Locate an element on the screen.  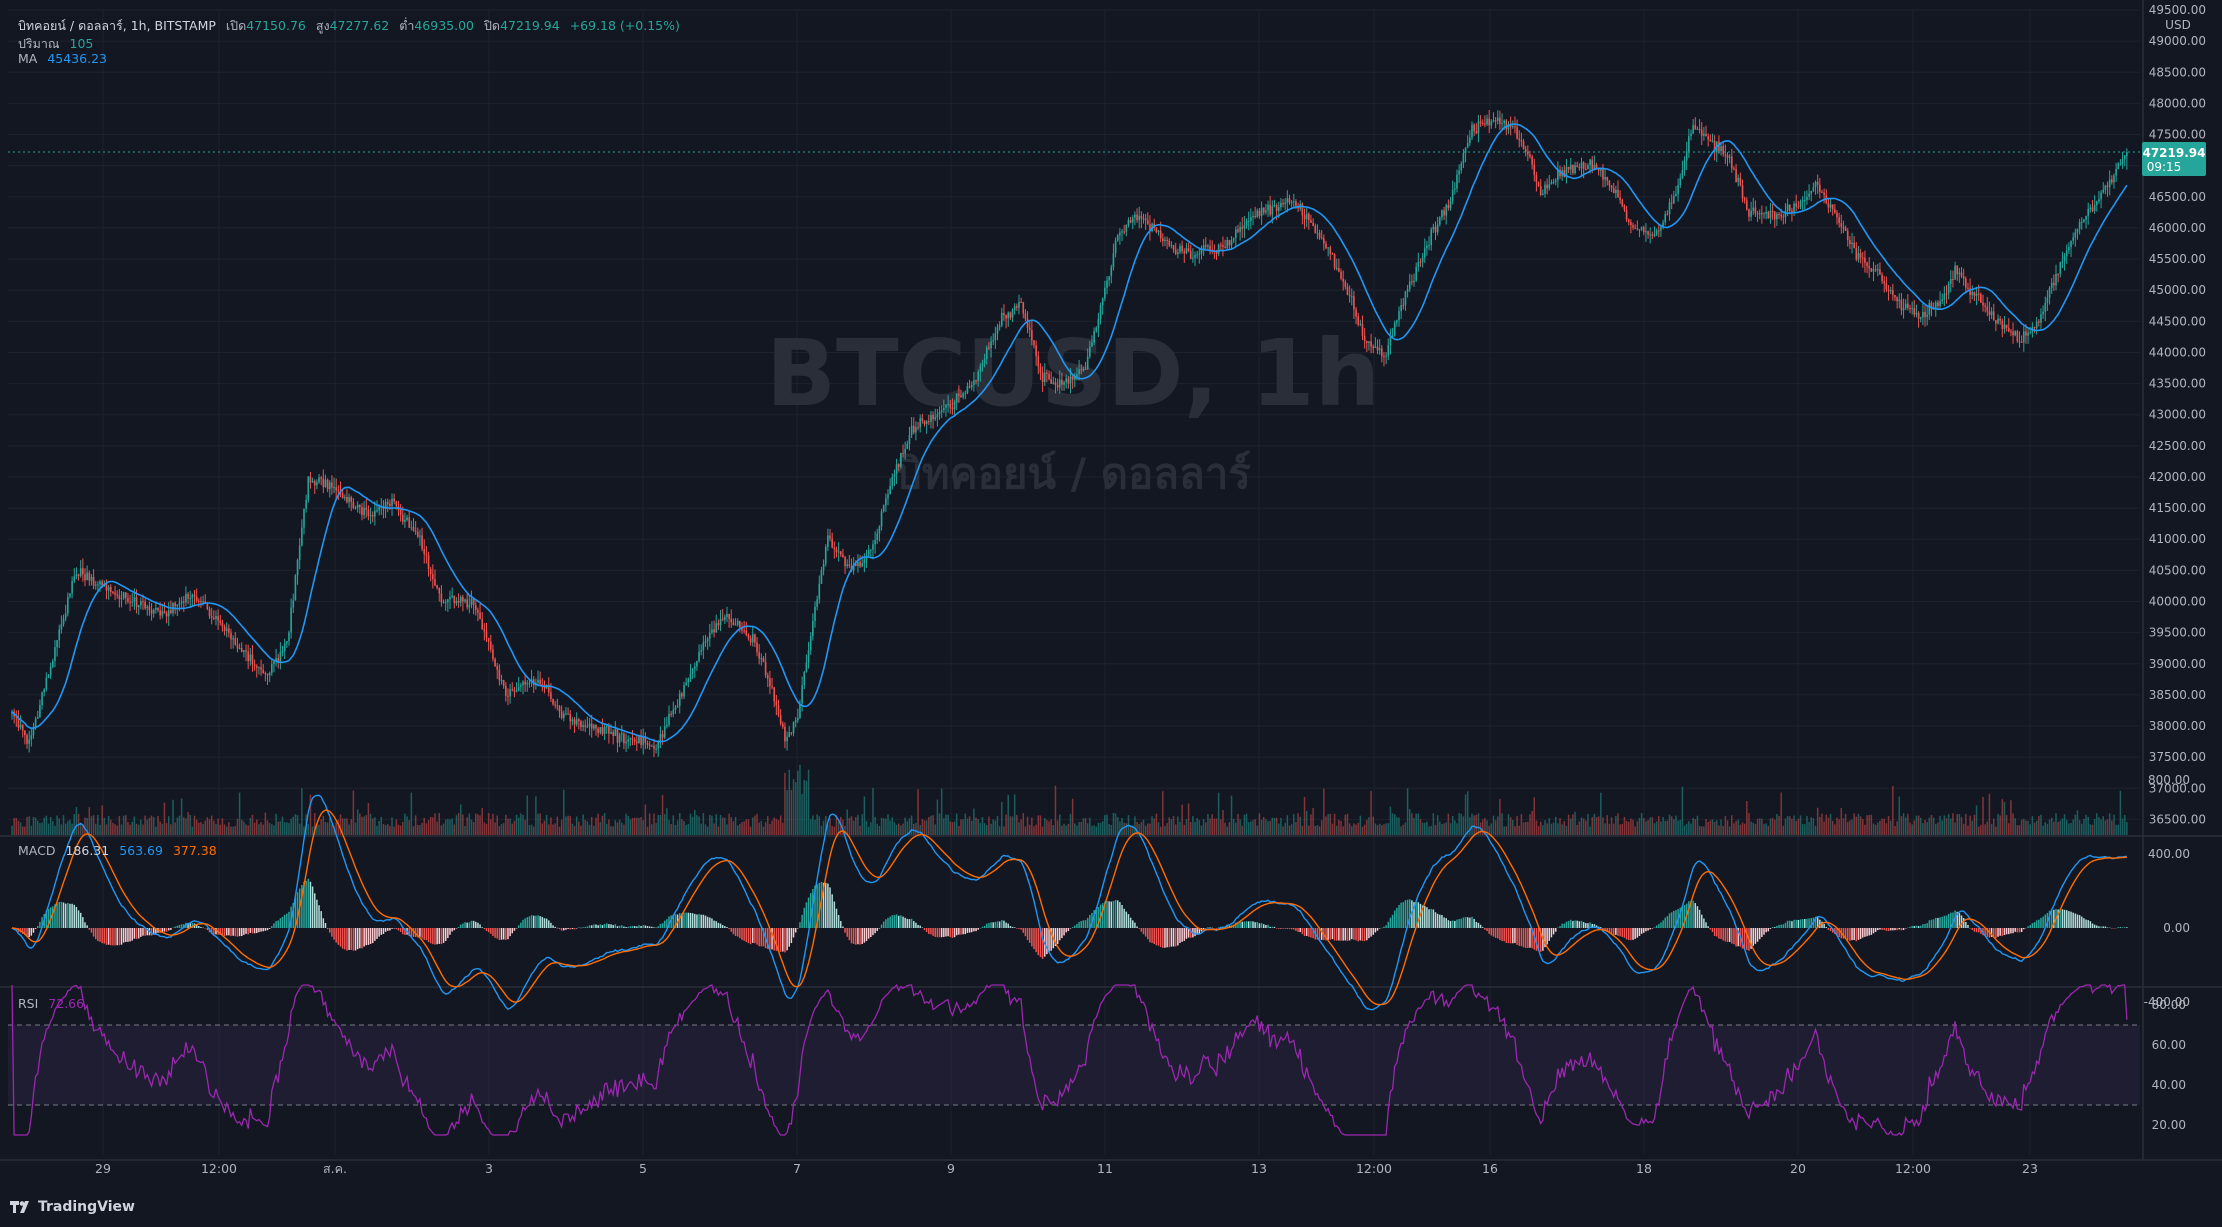
macd-legend: MACD 186.31 563.69 377.38 is located at coordinates (120, 850).